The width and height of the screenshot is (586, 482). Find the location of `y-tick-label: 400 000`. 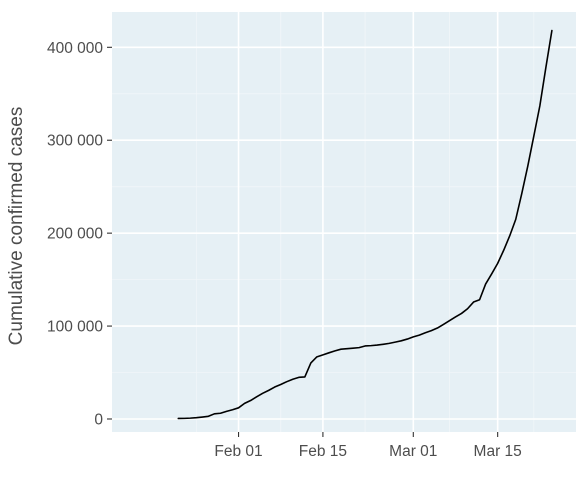

y-tick-label: 400 000 is located at coordinates (75, 48).